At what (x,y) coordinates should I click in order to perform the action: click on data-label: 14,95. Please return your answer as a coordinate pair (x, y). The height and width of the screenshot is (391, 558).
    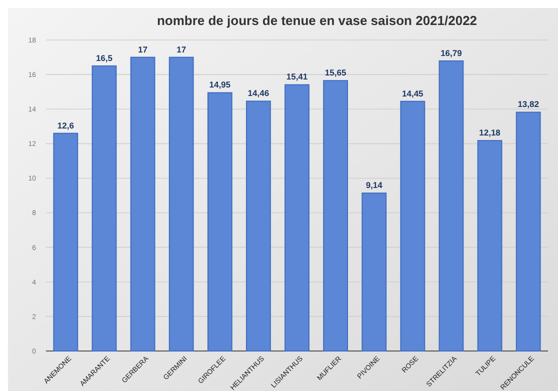
    Looking at the image, I should click on (220, 85).